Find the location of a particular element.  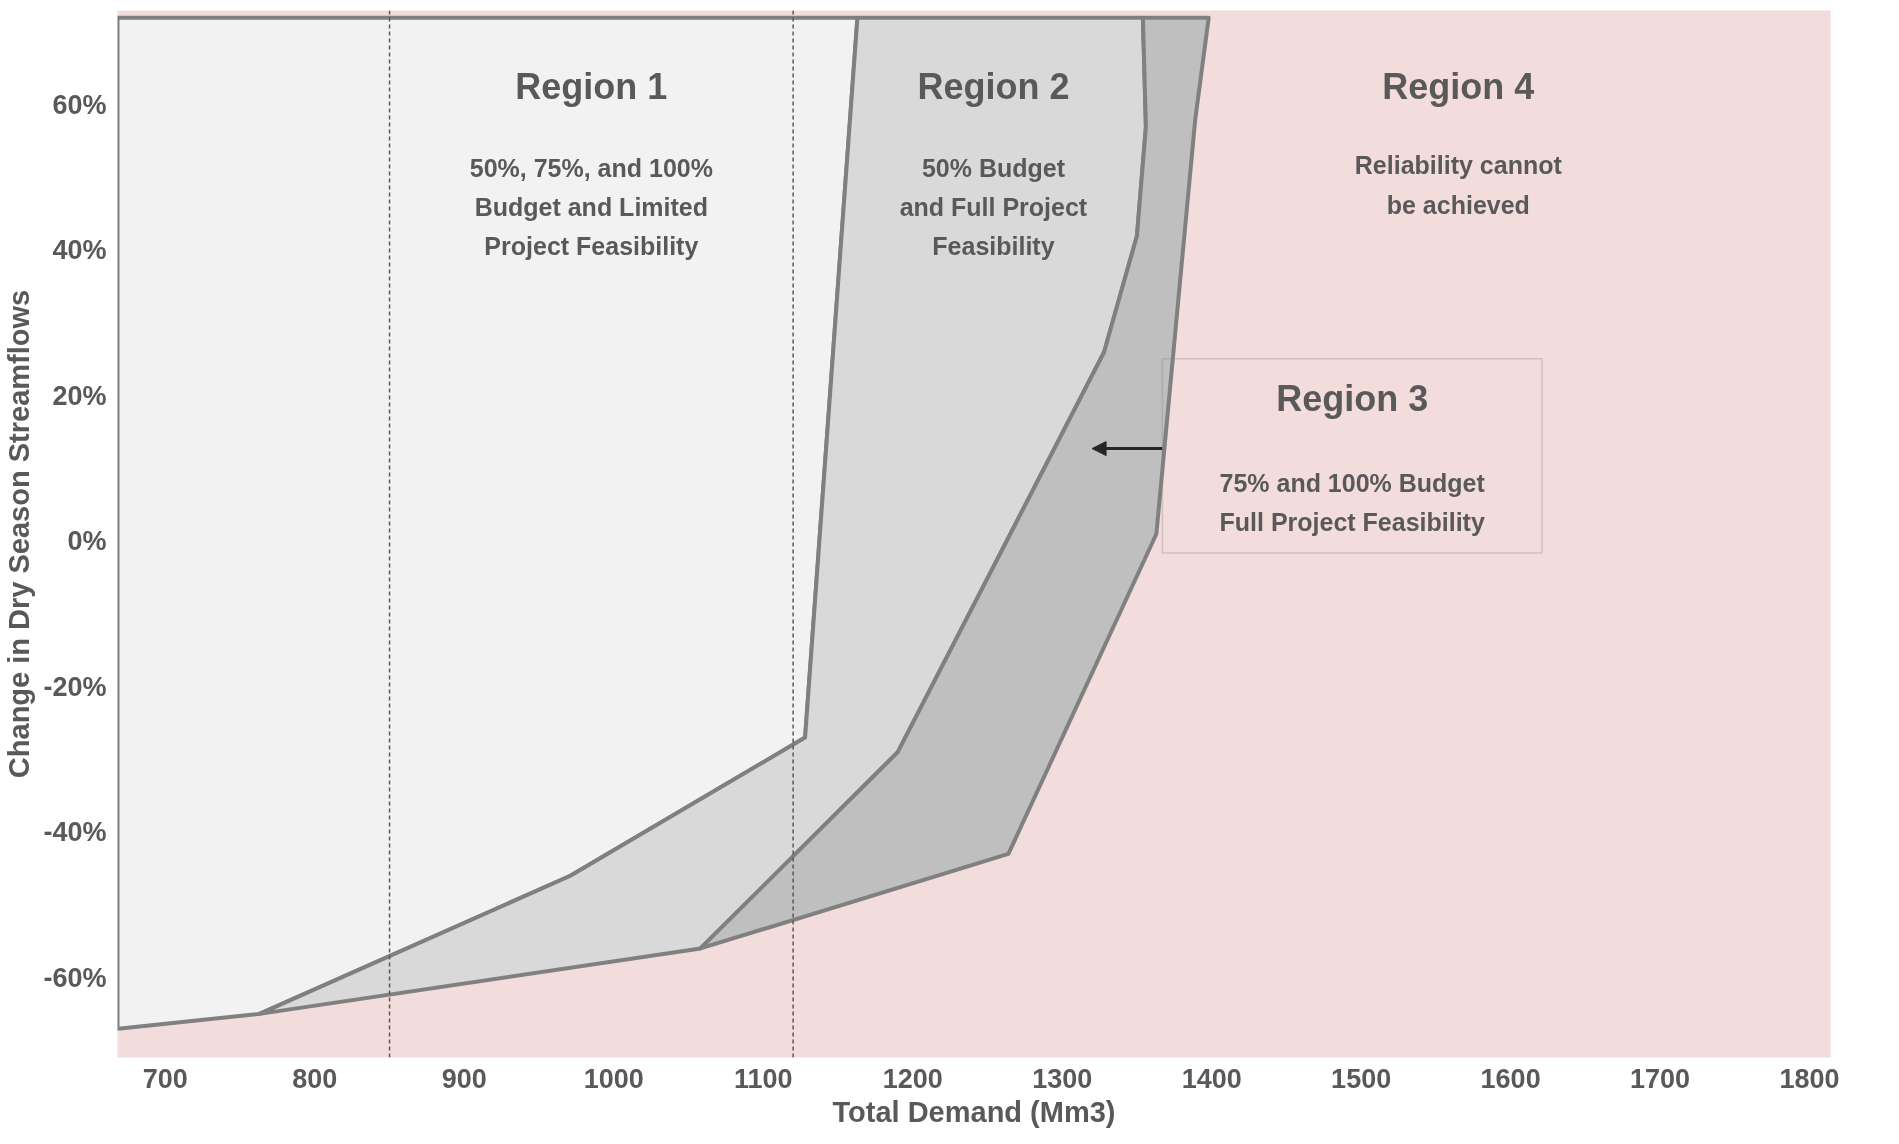

x-tick-label: 1500 is located at coordinates (1361, 1078).